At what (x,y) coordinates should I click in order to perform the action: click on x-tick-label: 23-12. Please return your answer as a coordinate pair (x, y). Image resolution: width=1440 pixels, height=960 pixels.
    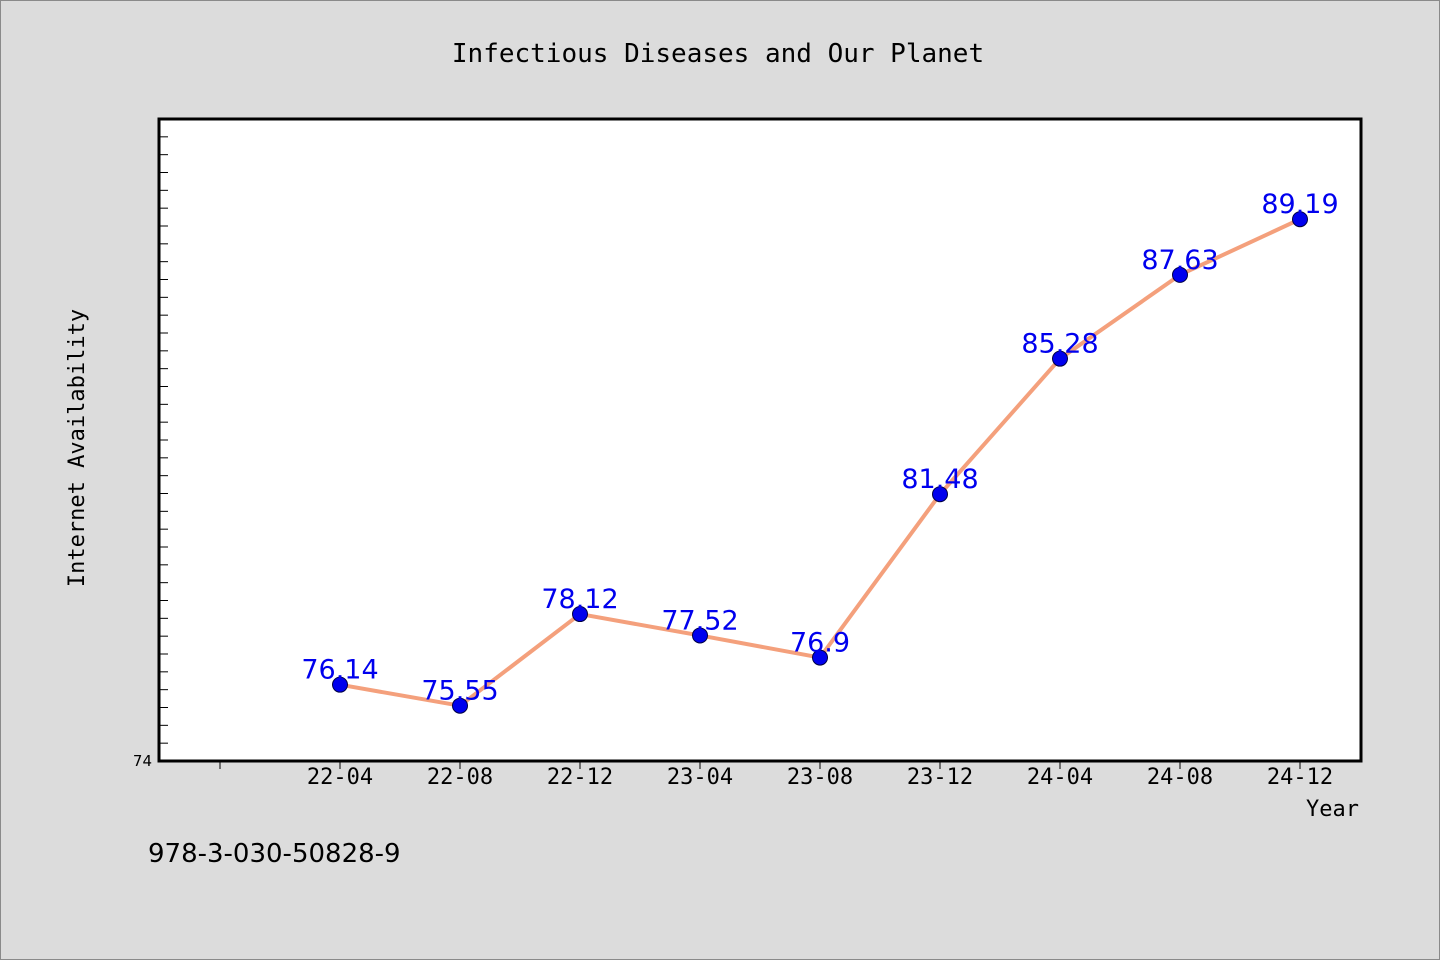
    Looking at the image, I should click on (940, 777).